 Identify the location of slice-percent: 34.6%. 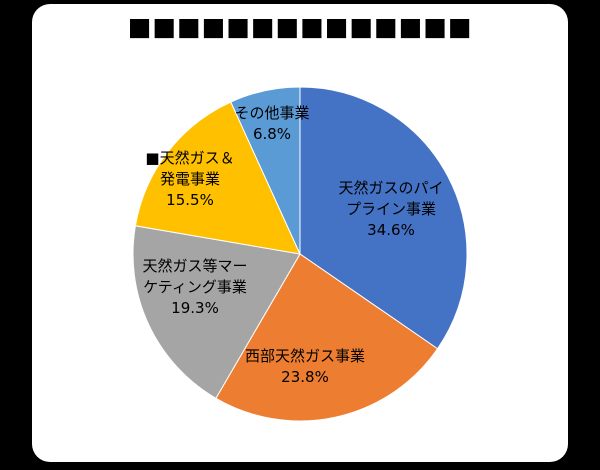
(391, 230).